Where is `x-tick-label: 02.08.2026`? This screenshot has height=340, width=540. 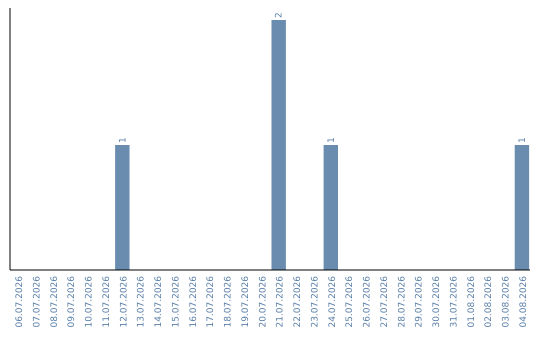 x-tick-label: 02.08.2026 is located at coordinates (489, 302).